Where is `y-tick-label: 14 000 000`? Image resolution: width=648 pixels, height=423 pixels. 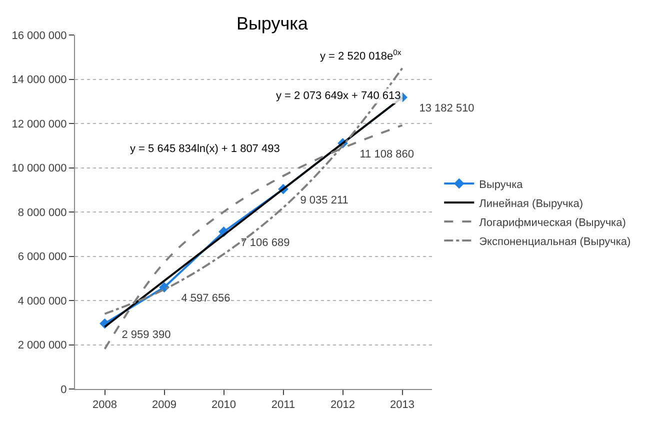 y-tick-label: 14 000 000 is located at coordinates (39, 80).